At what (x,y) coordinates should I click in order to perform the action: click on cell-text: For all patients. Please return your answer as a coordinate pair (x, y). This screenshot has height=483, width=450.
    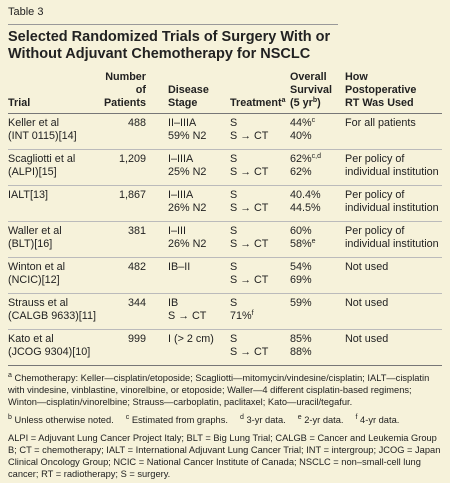
    Looking at the image, I should click on (380, 123).